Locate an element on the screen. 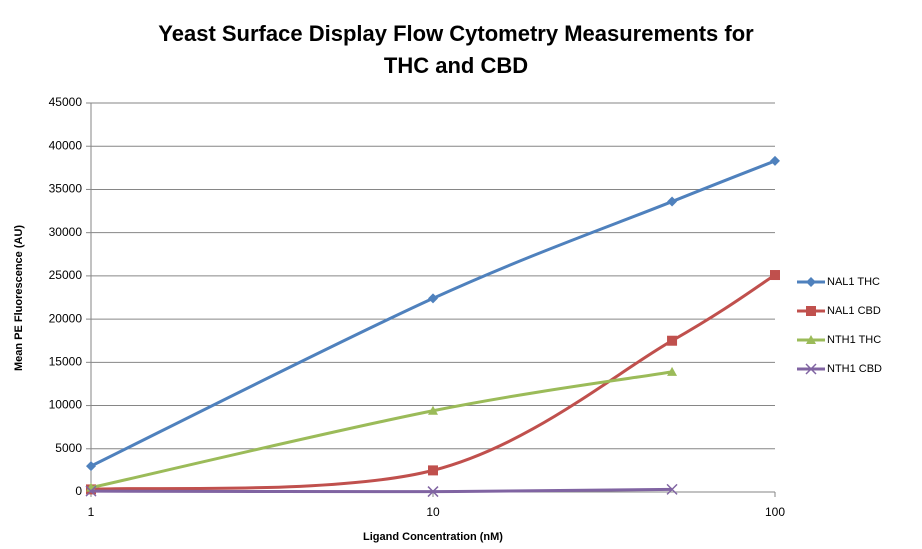  legend-label: NAL1 THC is located at coordinates (853, 282).